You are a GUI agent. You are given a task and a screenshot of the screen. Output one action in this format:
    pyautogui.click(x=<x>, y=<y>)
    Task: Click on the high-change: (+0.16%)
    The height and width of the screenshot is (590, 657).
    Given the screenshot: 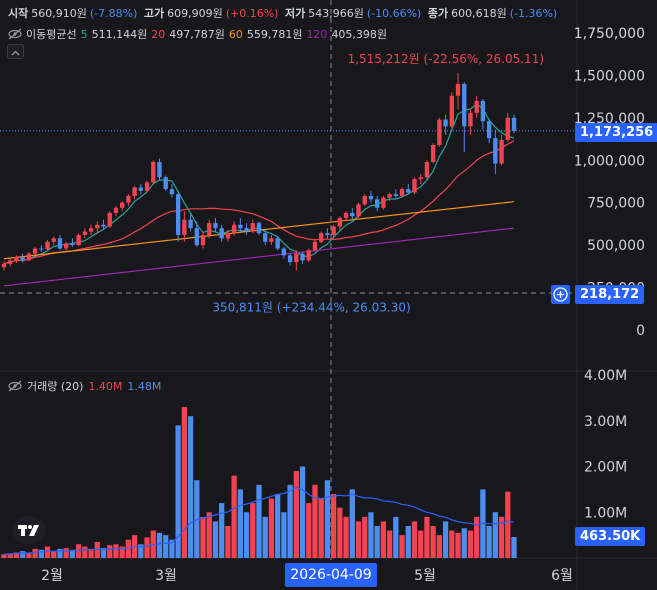 What is the action you would take?
    pyautogui.click(x=252, y=13)
    